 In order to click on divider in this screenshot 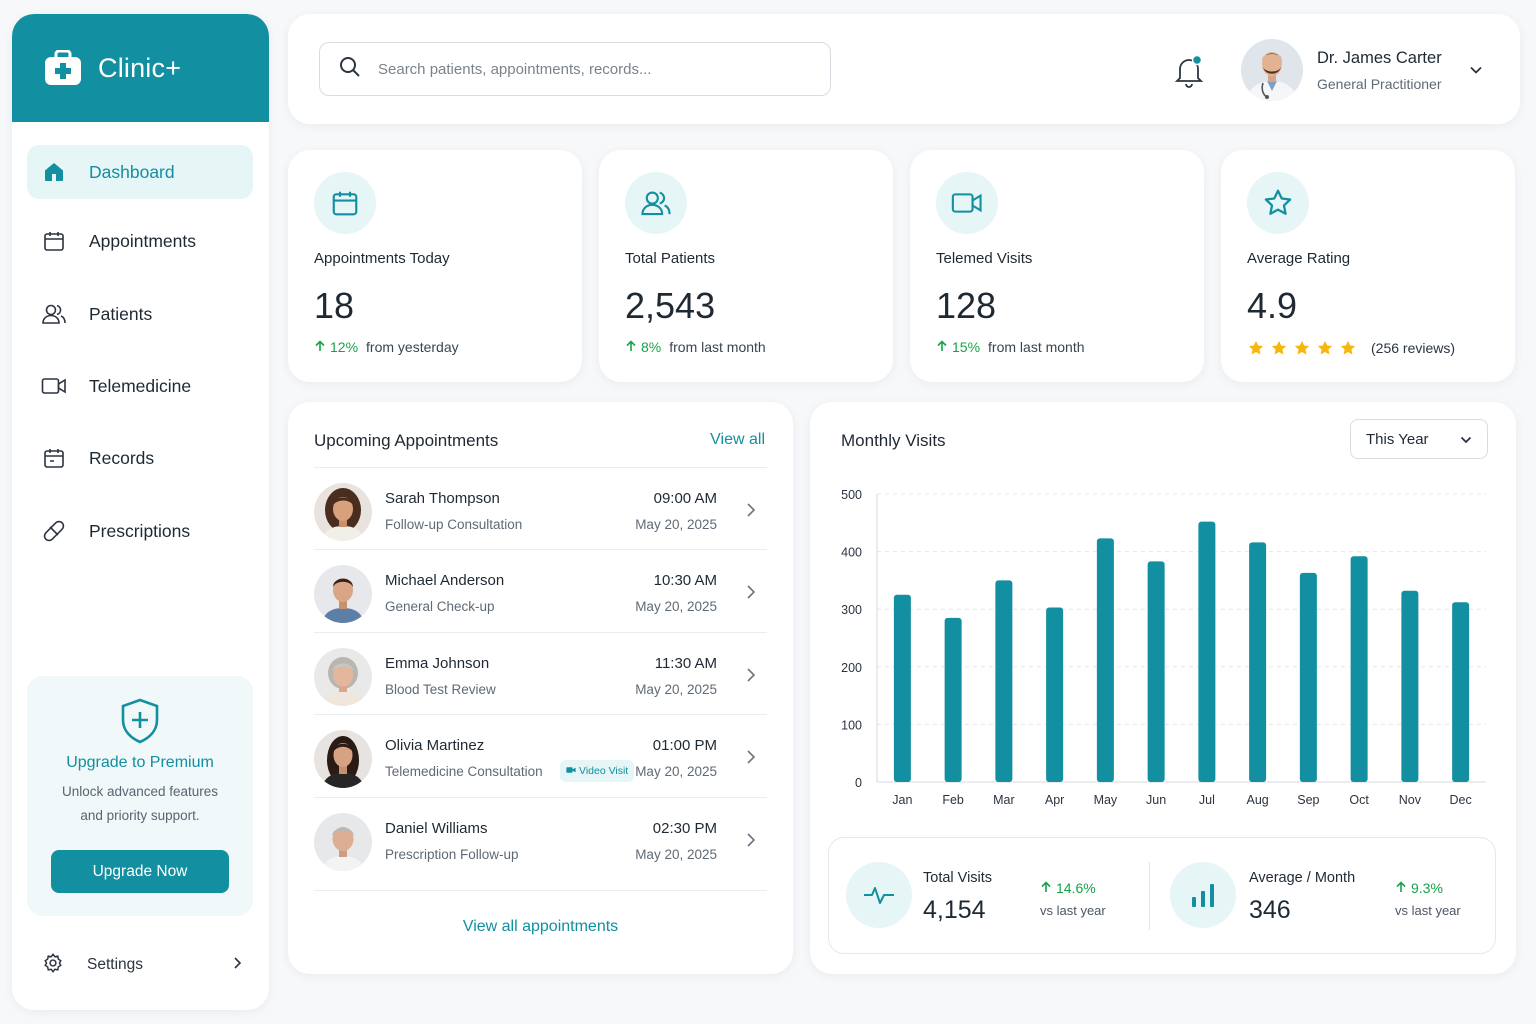, I will do `click(540, 890)`.